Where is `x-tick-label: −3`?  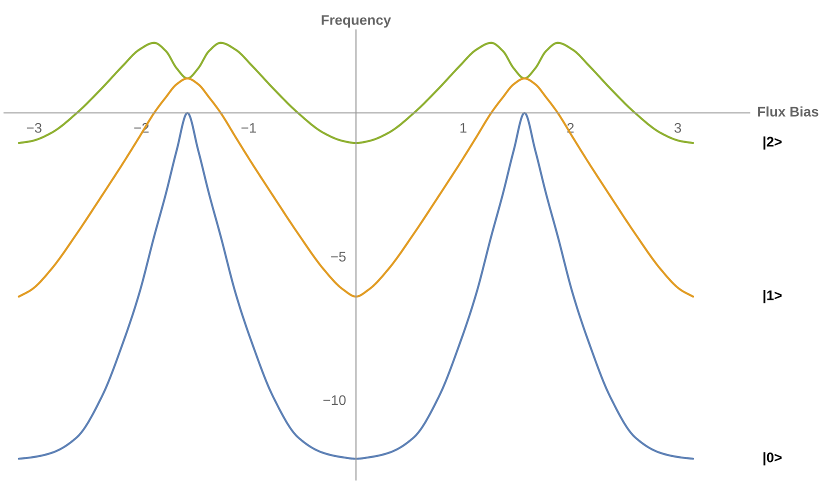
x-tick-label: −3 is located at coordinates (34, 127).